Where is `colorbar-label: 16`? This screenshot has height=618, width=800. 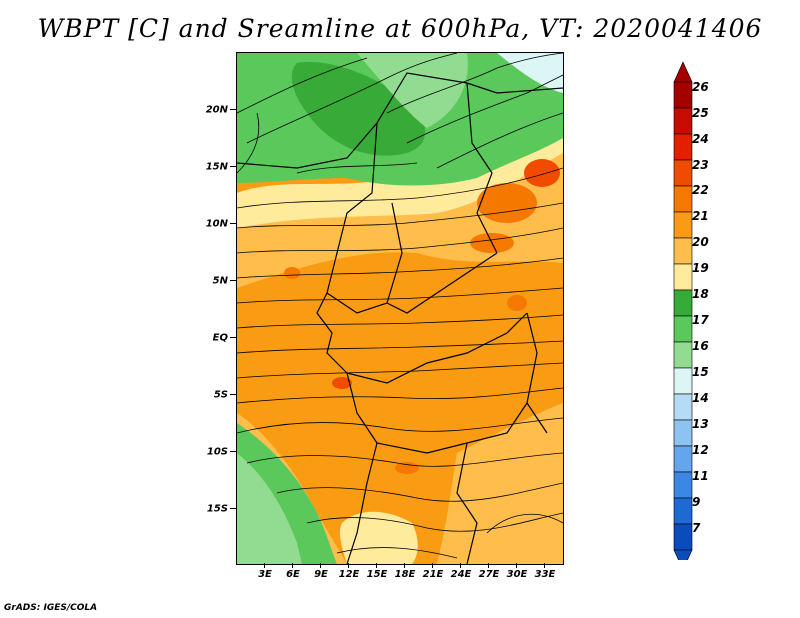
colorbar-label: 16 is located at coordinates (700, 346).